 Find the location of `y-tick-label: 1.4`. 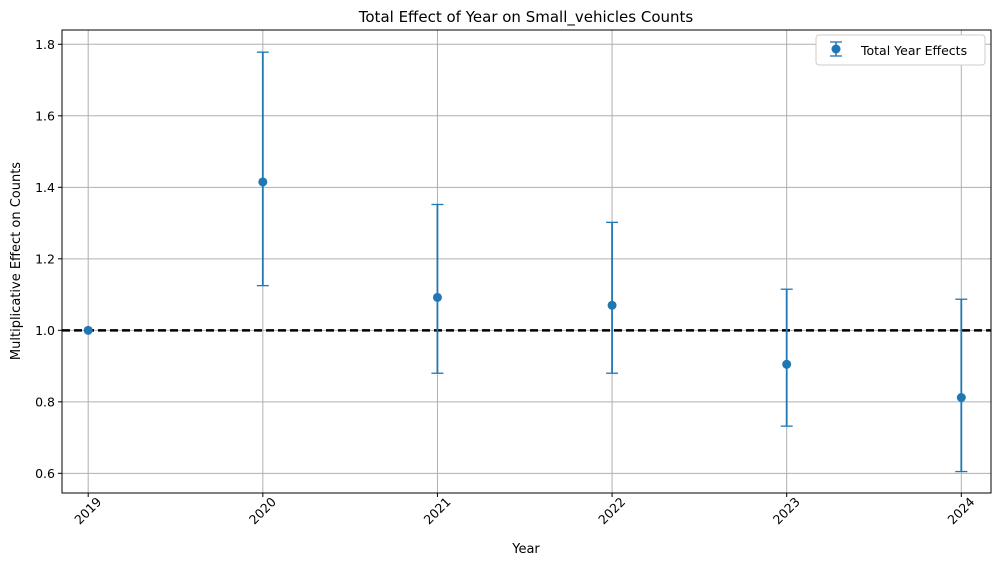

y-tick-label: 1.4 is located at coordinates (45, 187).